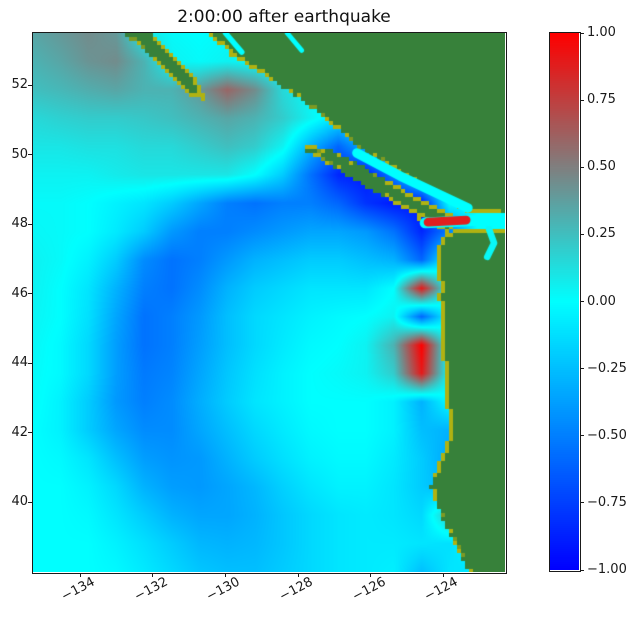 The width and height of the screenshot is (638, 617). I want to click on colorbar-tick-label: 0.50, so click(601, 167).